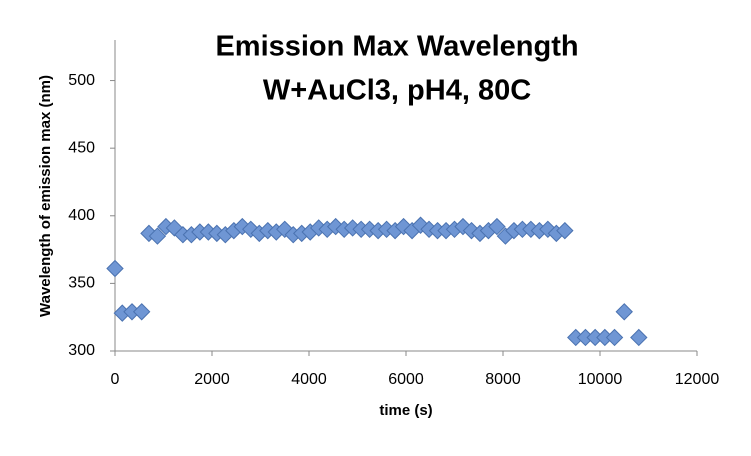 This screenshot has height=456, width=751. Describe the element at coordinates (397, 91) in the screenshot. I see `chart-title: W+AuCl3, pH4, 80C` at that location.